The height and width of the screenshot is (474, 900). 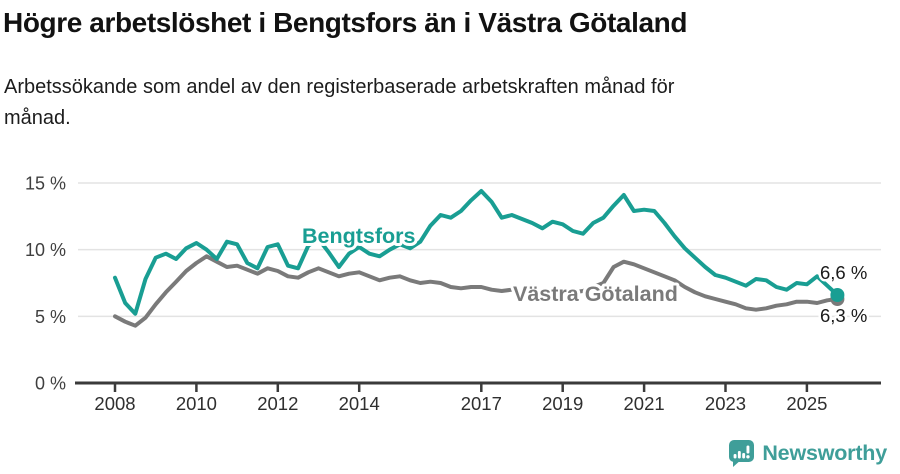 I want to click on x-axis-tick-label: 2019, so click(x=562, y=403).